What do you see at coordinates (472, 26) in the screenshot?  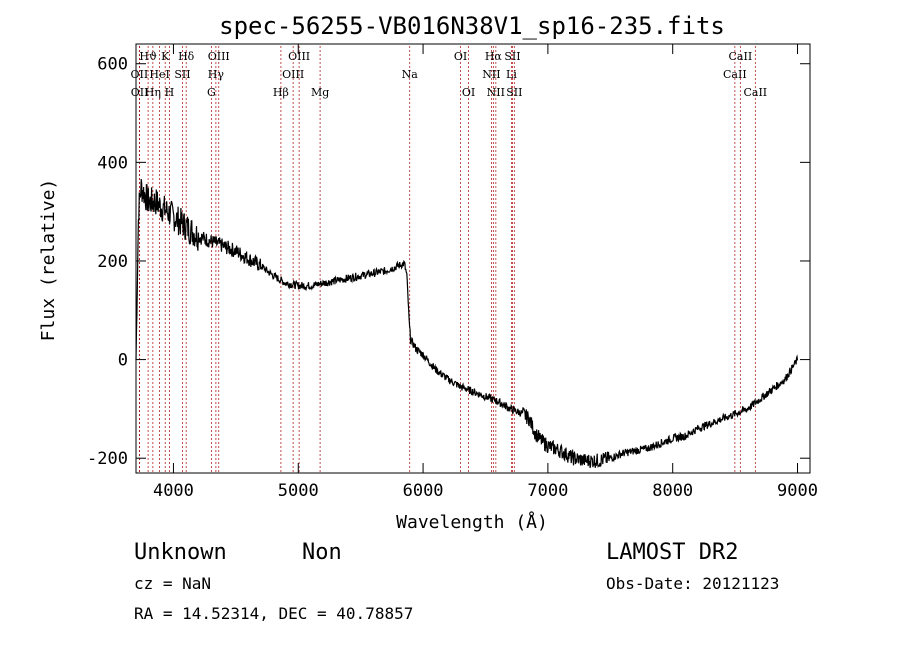 I see `chart-title: spec-56255-VB016N38V1_sp16-235.fits` at bounding box center [472, 26].